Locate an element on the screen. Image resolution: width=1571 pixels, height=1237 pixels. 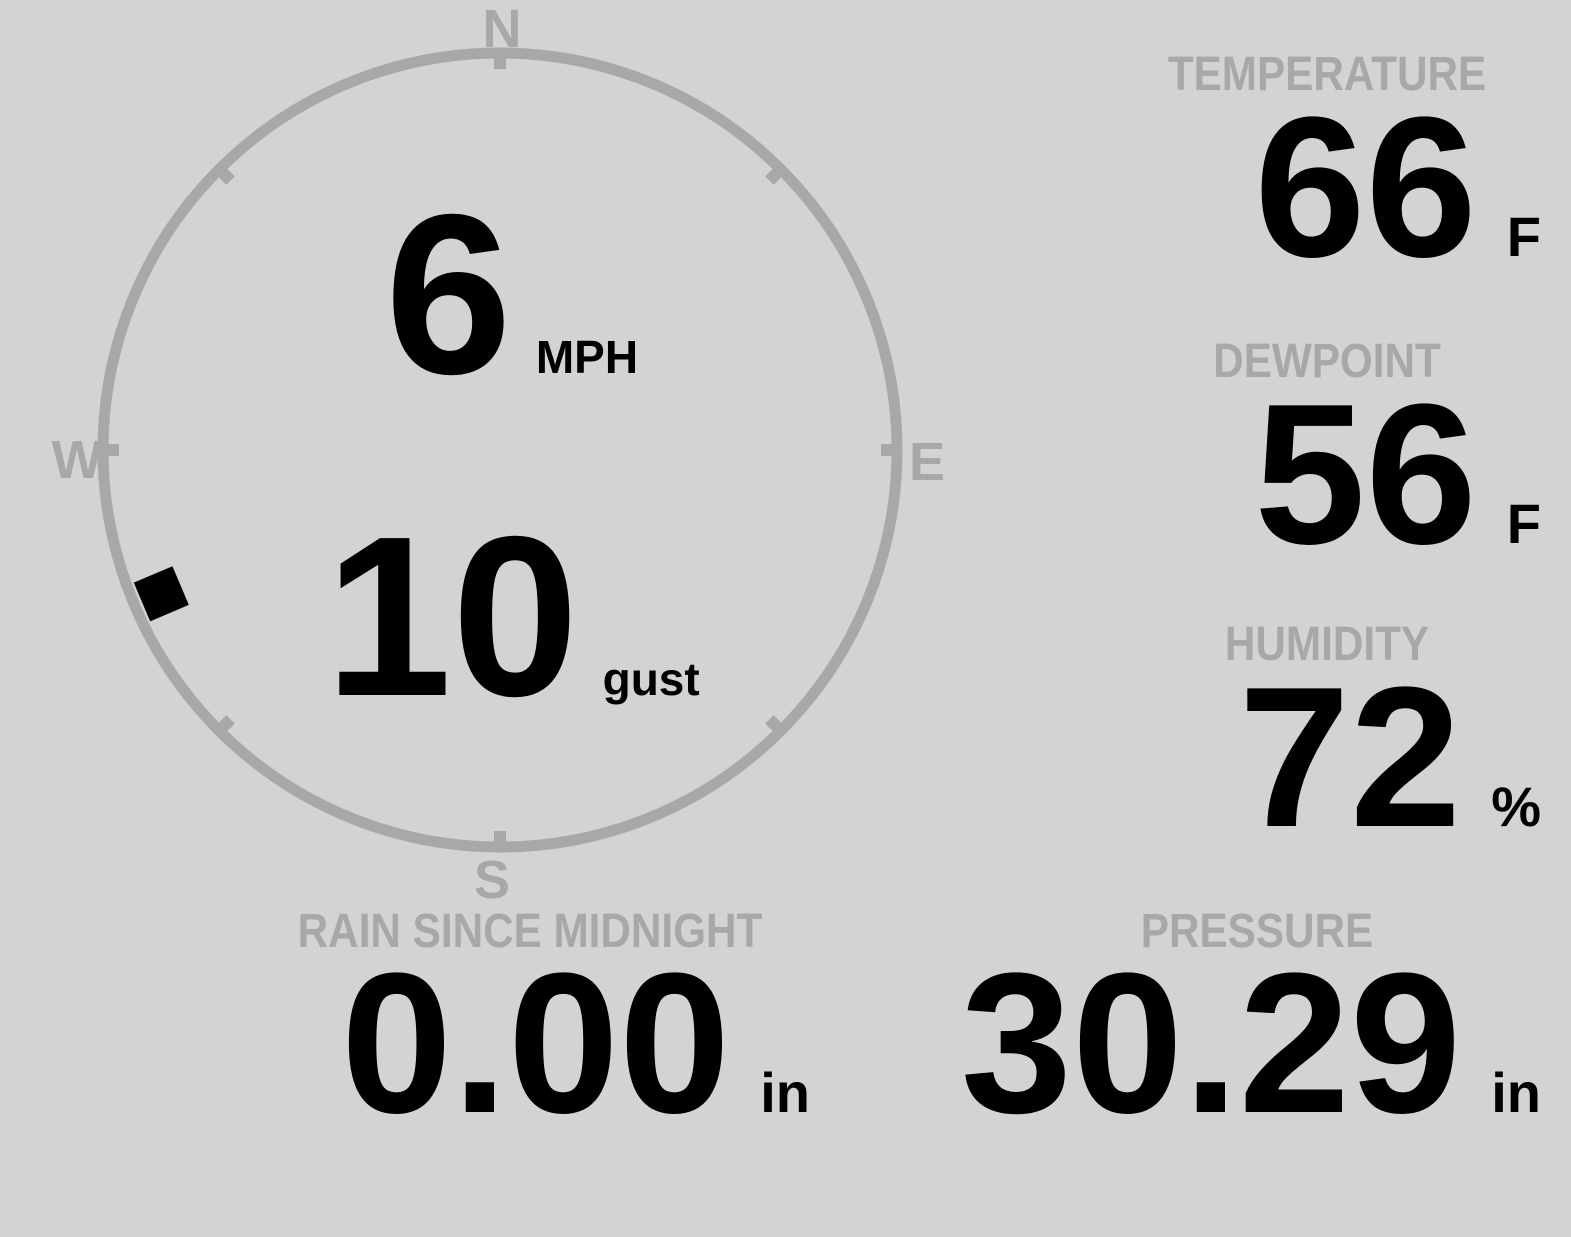
cardinal-east-label: E is located at coordinates (927, 462).